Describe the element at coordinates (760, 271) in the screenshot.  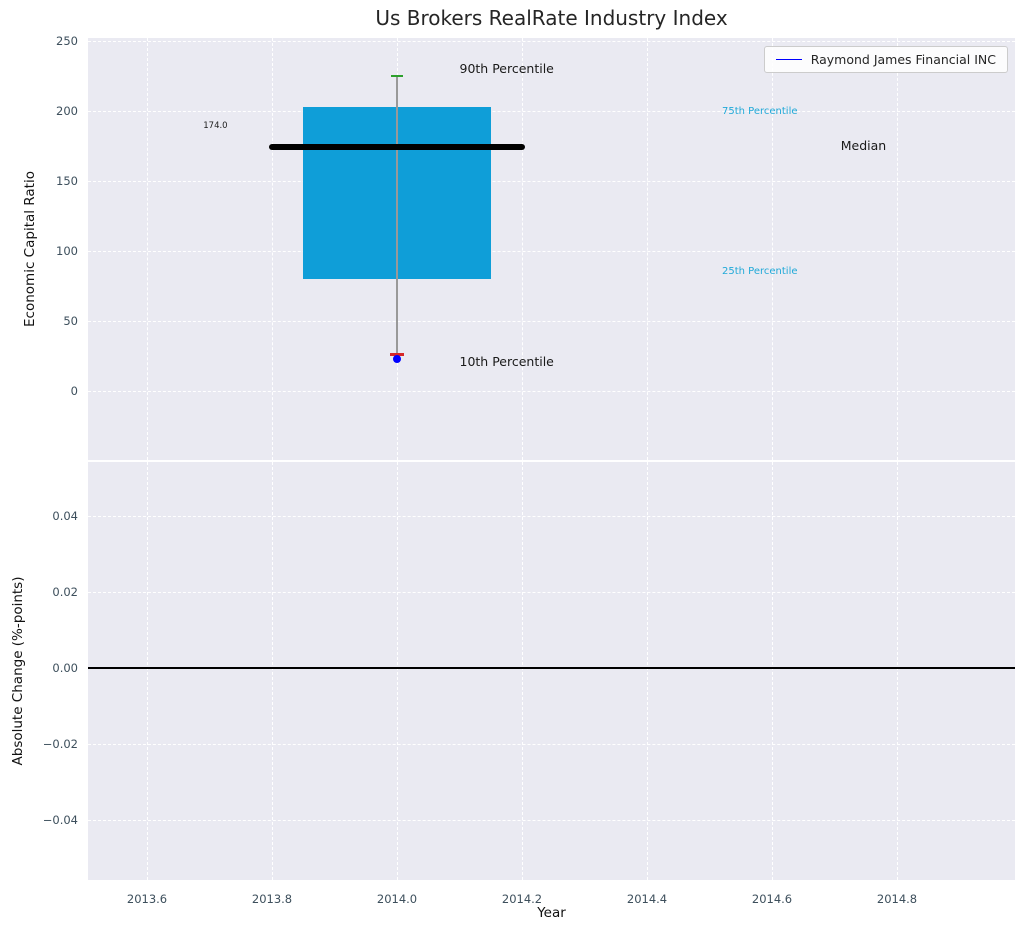
I see `annotation-25th-percentile: 25th Percentile` at that location.